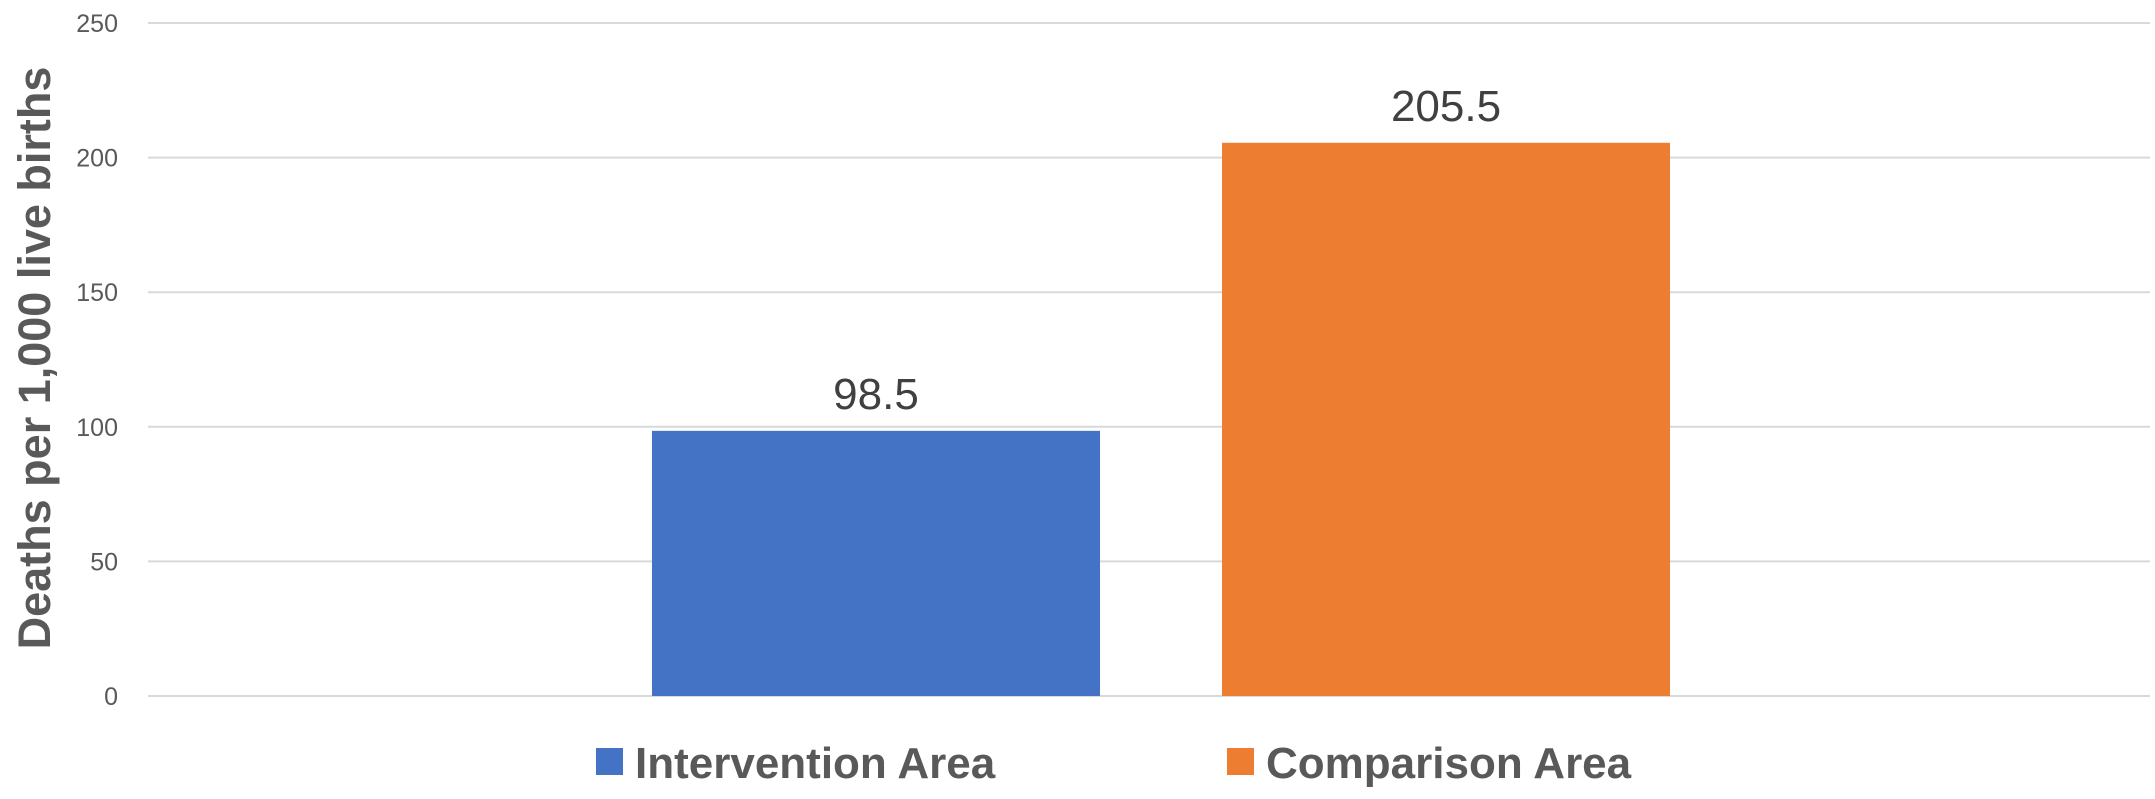 The height and width of the screenshot is (799, 2155). I want to click on y-axis-label: Deaths per 1,000 live births, so click(34, 358).